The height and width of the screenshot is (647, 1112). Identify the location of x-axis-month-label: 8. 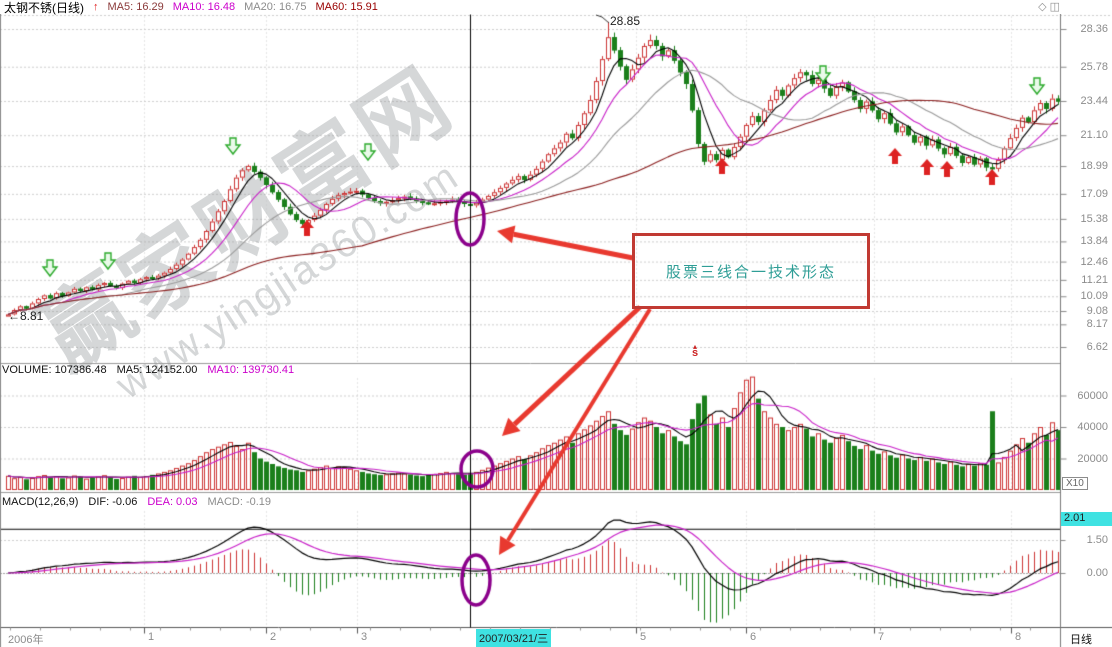
(1018, 637).